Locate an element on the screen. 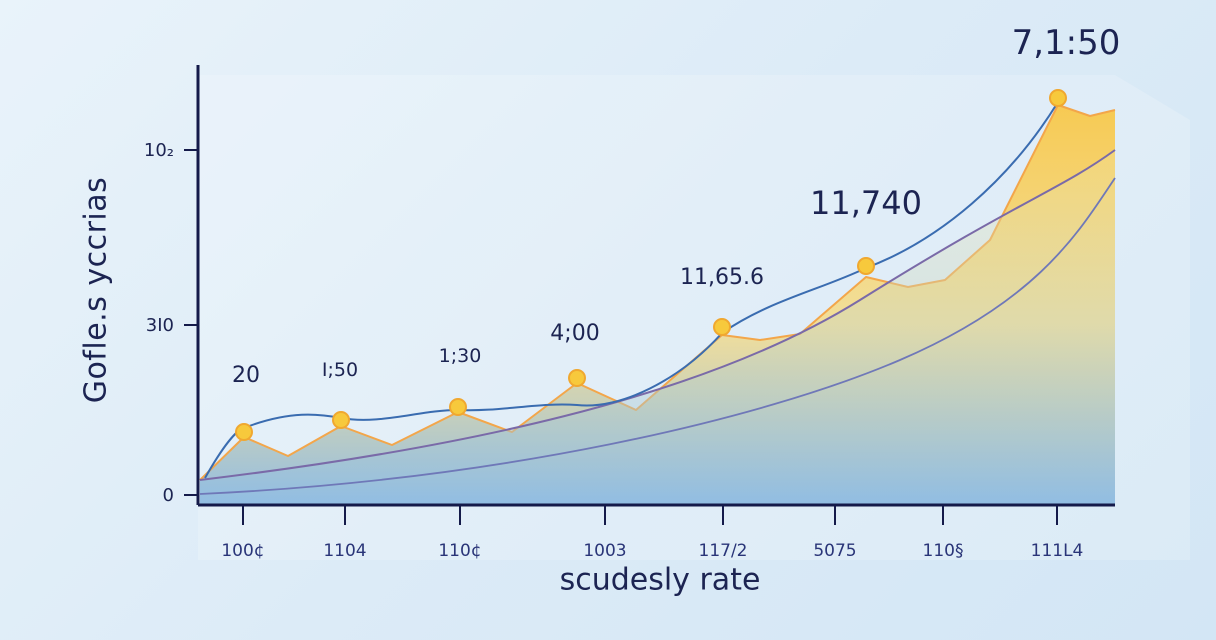 Image resolution: width=1216 pixels, height=640 pixels. data-label: 11,65.6 is located at coordinates (722, 277).